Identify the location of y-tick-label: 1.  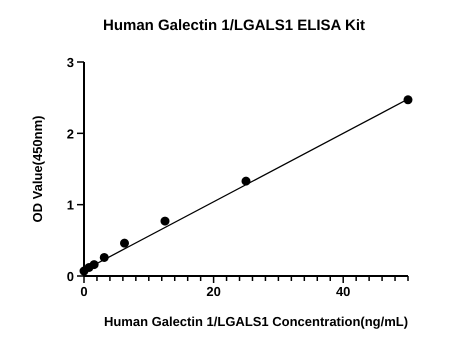
(70, 205).